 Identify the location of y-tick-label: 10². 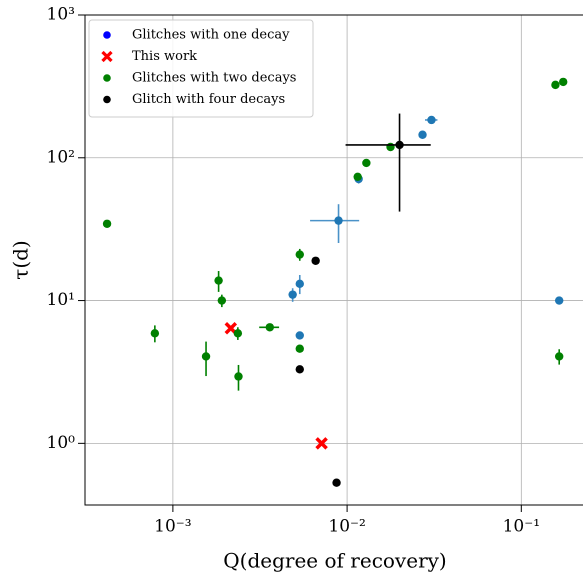
(61, 157).